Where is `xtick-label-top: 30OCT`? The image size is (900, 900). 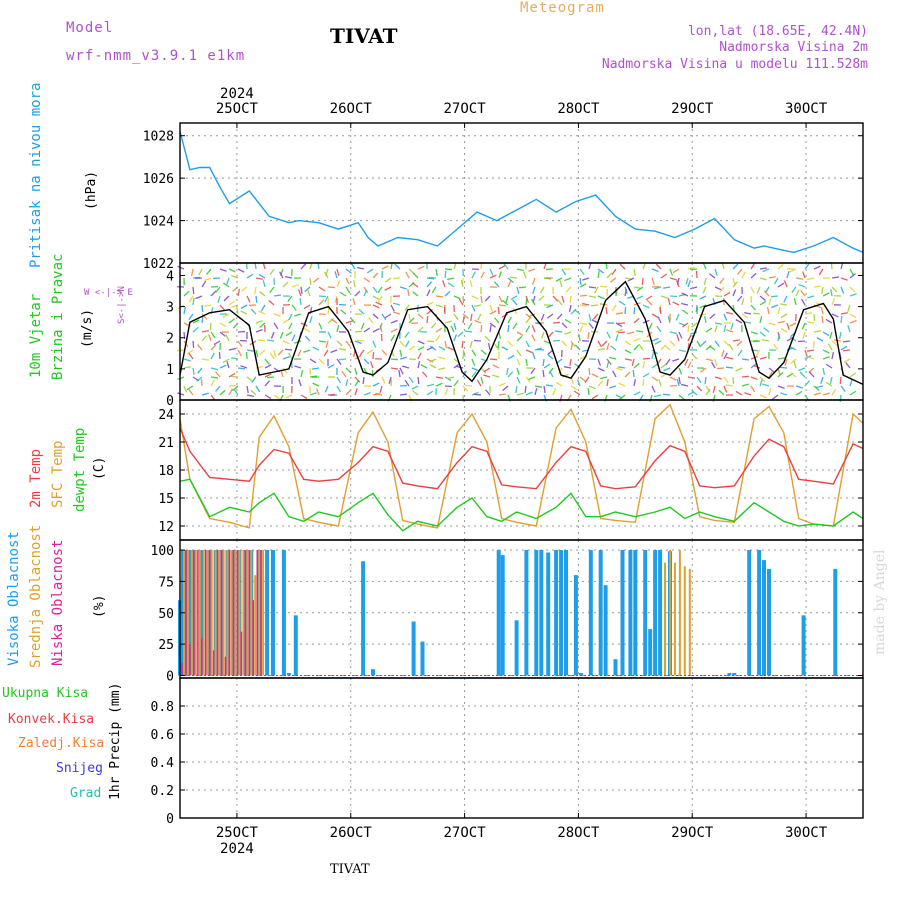 xtick-label-top: 30OCT is located at coordinates (806, 109).